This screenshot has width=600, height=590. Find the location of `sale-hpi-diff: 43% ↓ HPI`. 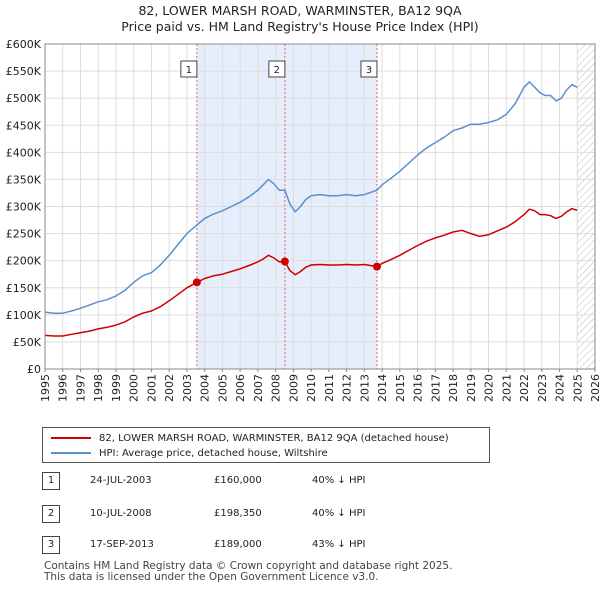

sale-hpi-diff: 43% ↓ HPI is located at coordinates (339, 544).